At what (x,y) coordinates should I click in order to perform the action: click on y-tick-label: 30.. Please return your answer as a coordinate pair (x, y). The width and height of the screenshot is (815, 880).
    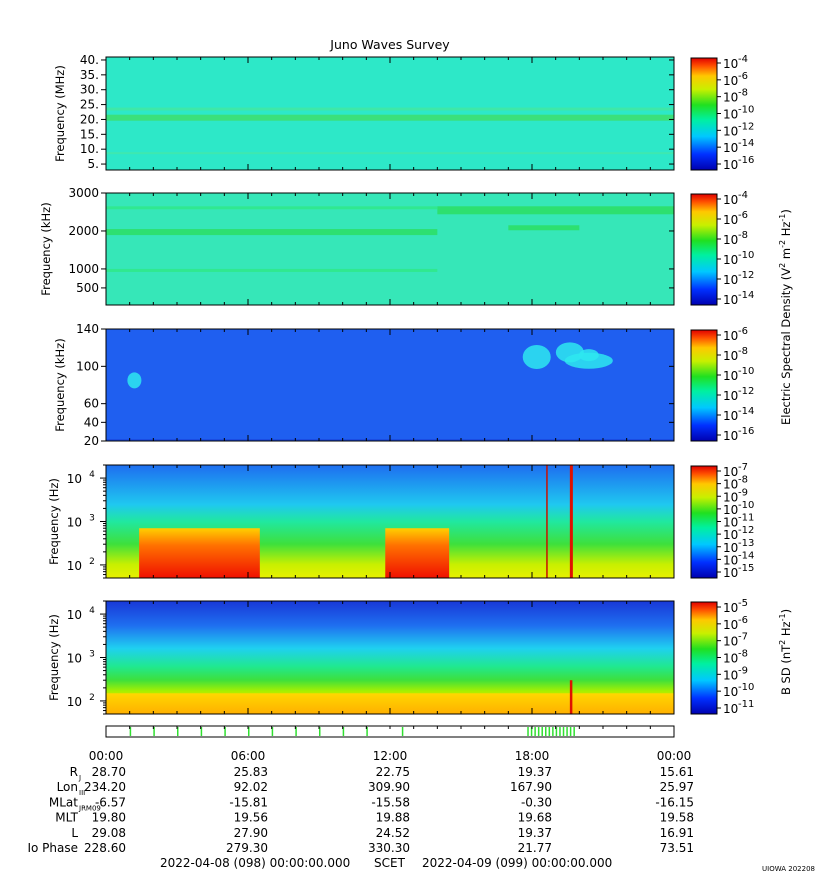
    Looking at the image, I should click on (89, 90).